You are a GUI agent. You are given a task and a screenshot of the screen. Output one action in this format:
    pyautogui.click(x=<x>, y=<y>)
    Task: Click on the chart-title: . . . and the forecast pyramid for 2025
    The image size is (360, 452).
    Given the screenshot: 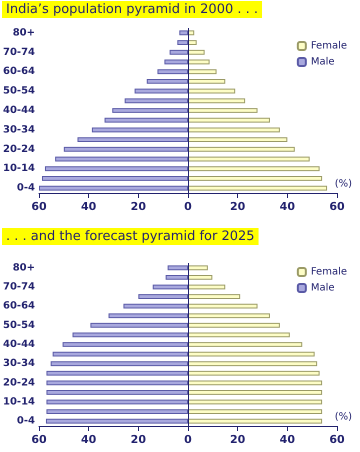 What is the action you would take?
    pyautogui.click(x=130, y=236)
    